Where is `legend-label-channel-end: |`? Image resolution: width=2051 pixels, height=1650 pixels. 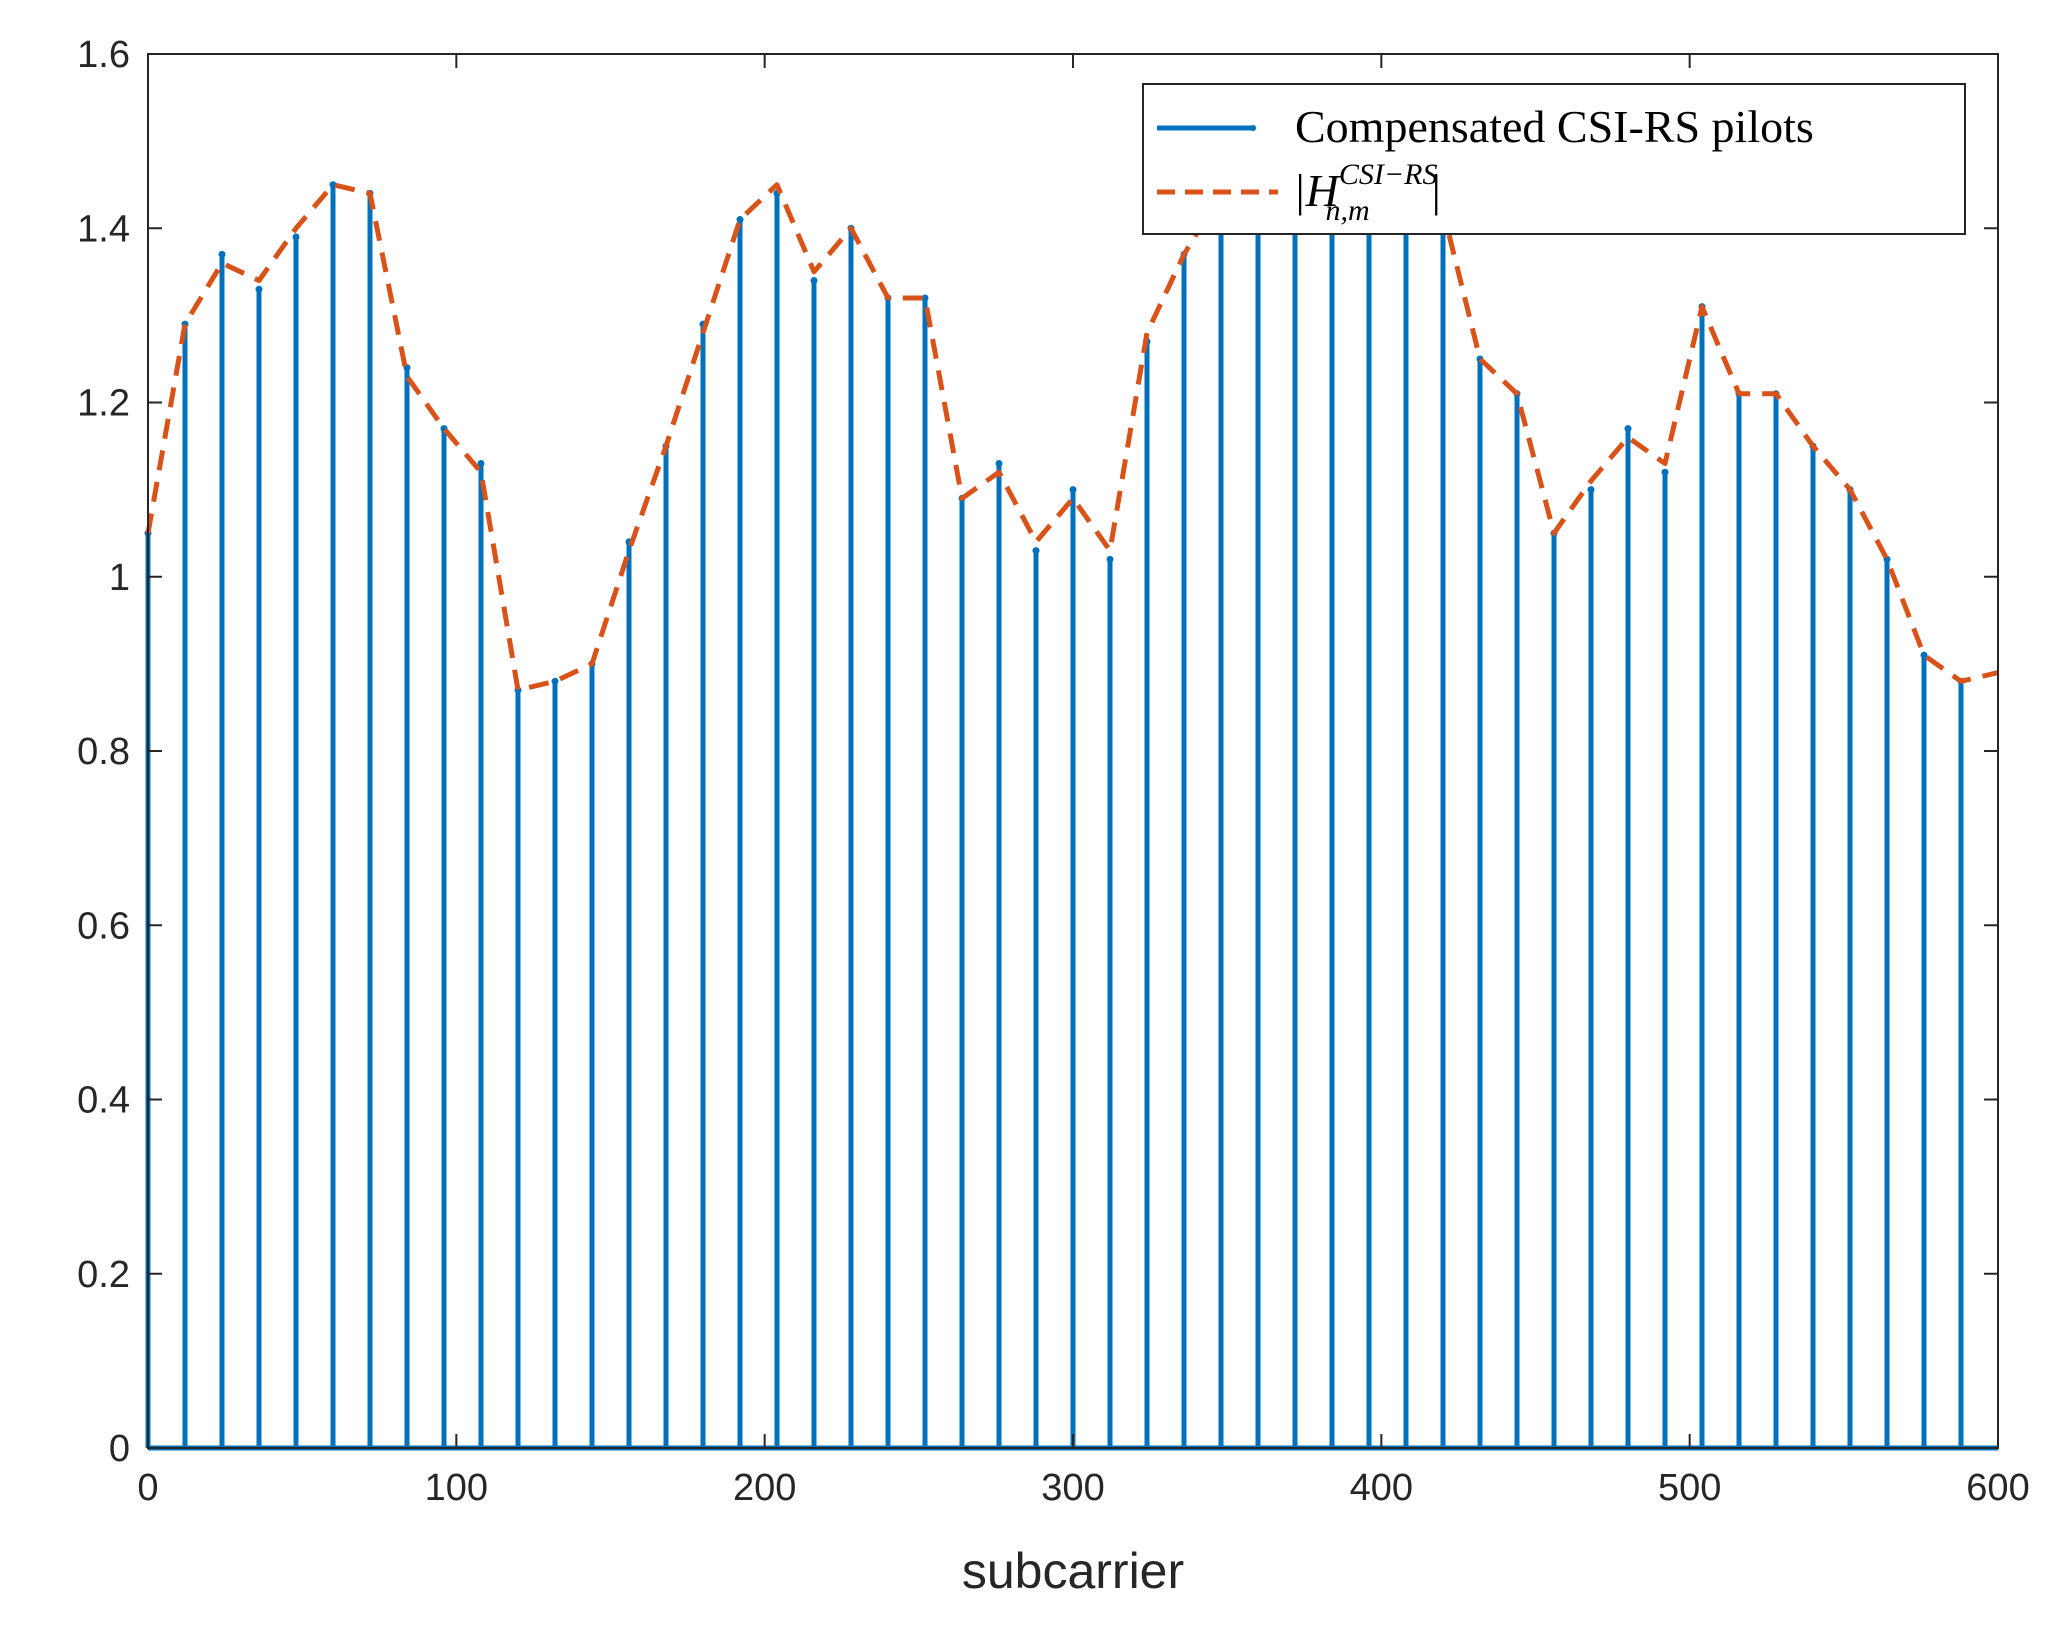
legend-label-channel-end: | is located at coordinates (1436, 190).